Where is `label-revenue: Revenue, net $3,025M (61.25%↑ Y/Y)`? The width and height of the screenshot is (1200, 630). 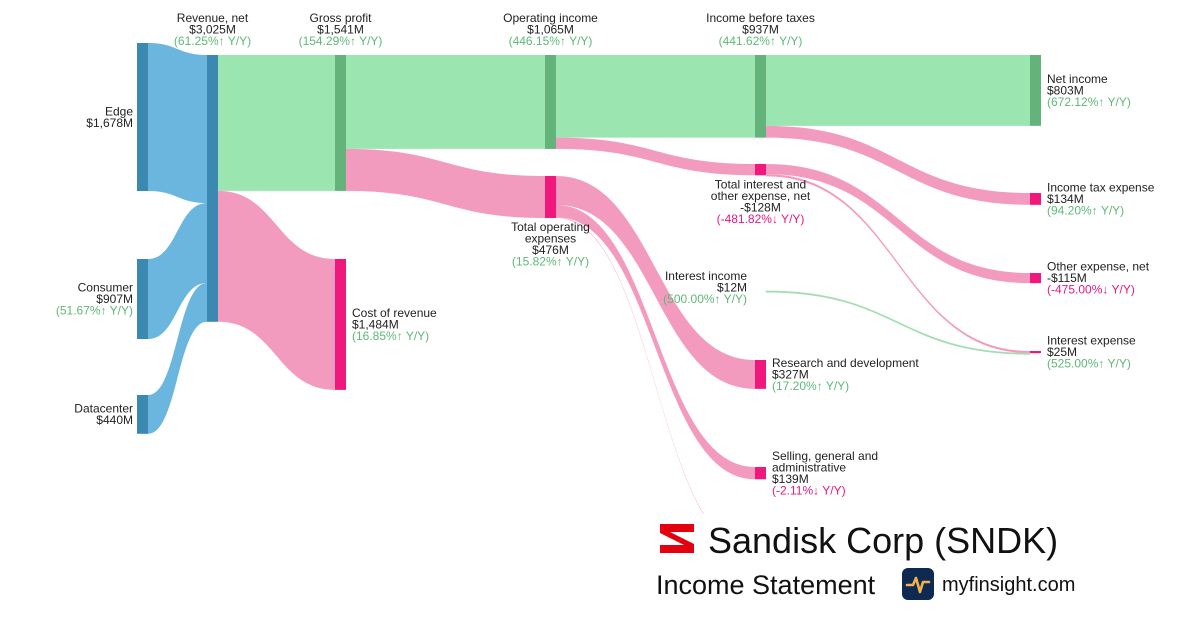 label-revenue: Revenue, net $3,025M (61.25%↑ Y/Y) is located at coordinates (212, 29).